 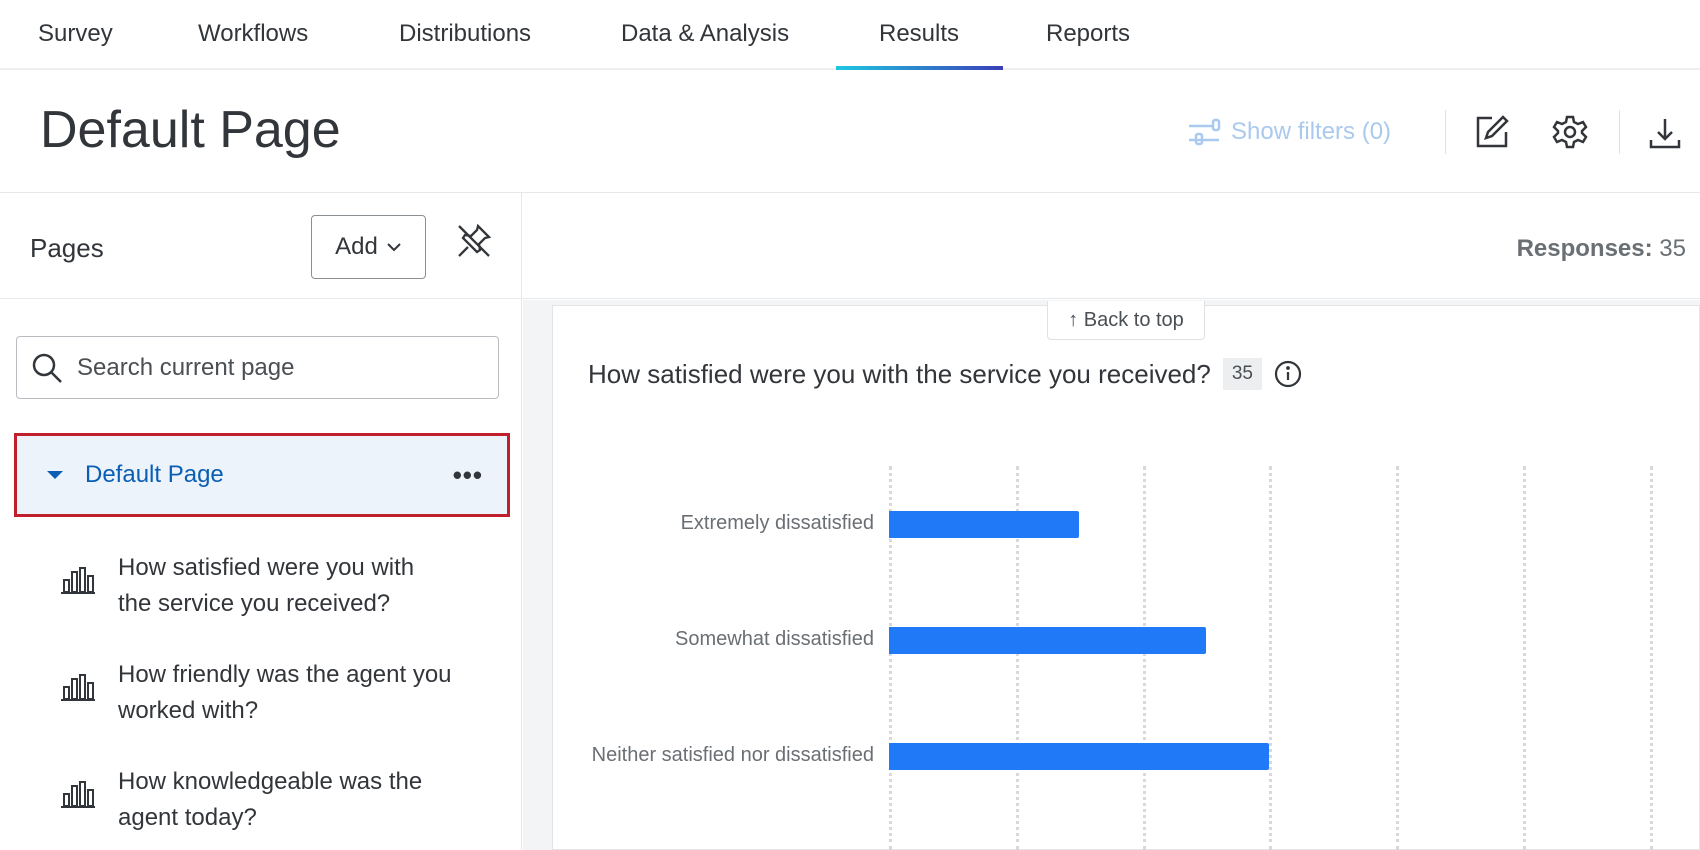 What do you see at coordinates (75, 33) in the screenshot?
I see `tab-survey: Survey` at bounding box center [75, 33].